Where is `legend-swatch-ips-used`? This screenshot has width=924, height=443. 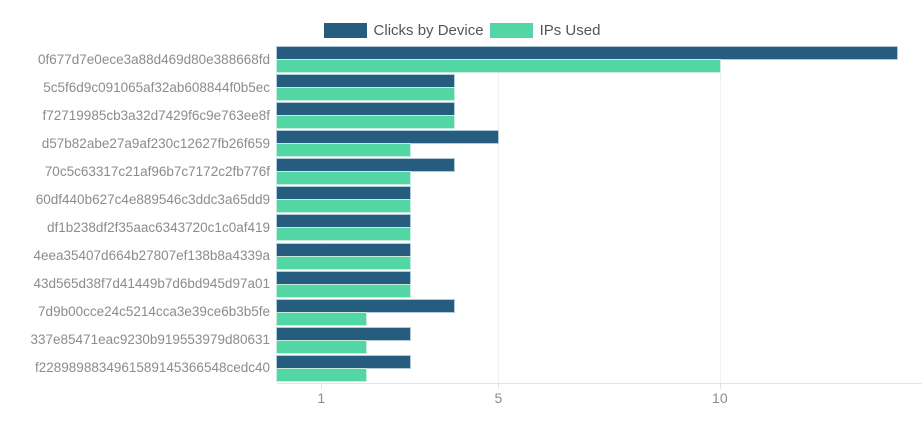 legend-swatch-ips-used is located at coordinates (511, 30).